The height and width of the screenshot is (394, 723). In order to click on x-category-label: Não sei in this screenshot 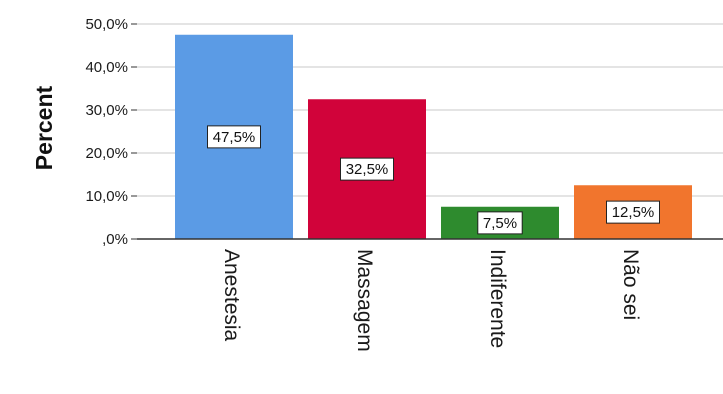, I will do `click(630, 284)`.